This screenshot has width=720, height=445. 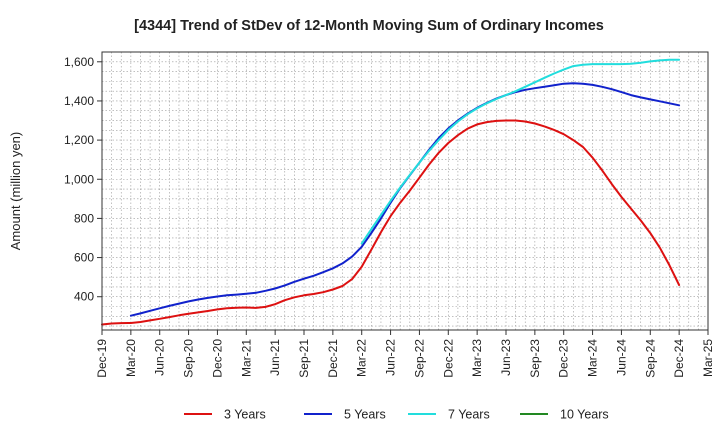 What do you see at coordinates (593, 358) in the screenshot?
I see `x-tick-label: Mar-24` at bounding box center [593, 358].